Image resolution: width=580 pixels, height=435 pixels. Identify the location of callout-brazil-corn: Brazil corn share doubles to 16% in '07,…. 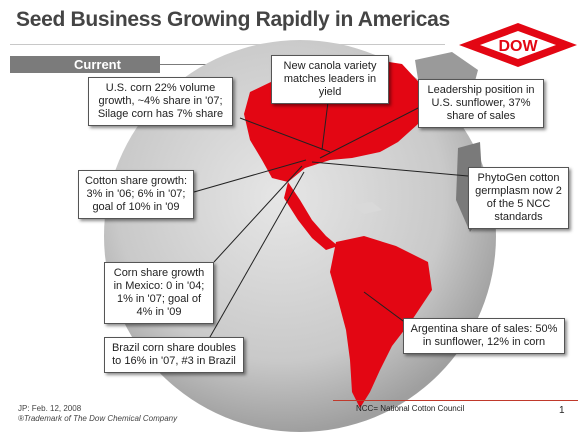
(174, 355).